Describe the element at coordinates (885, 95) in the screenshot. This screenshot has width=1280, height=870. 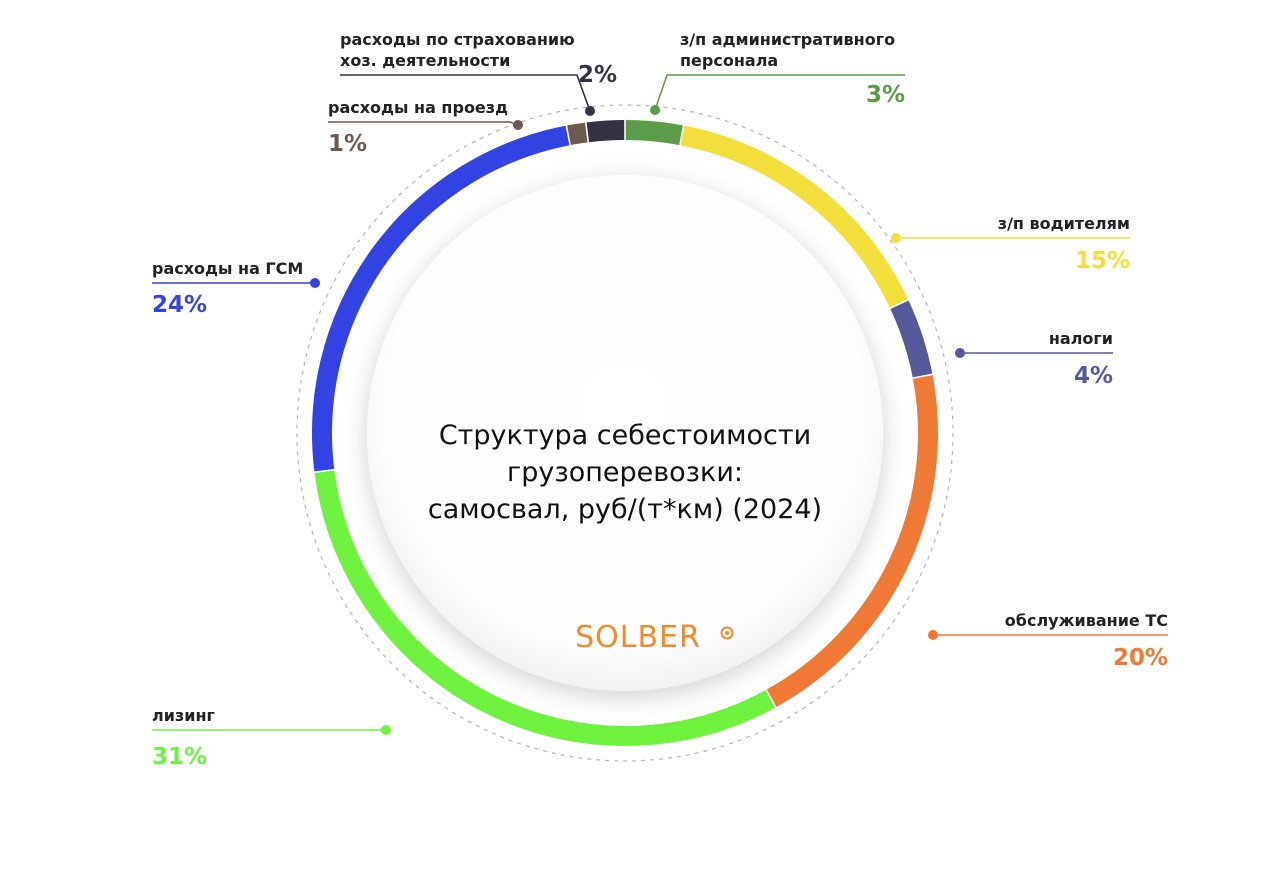
I see `slice-value-з-п-административного-персонала: 3%` at that location.